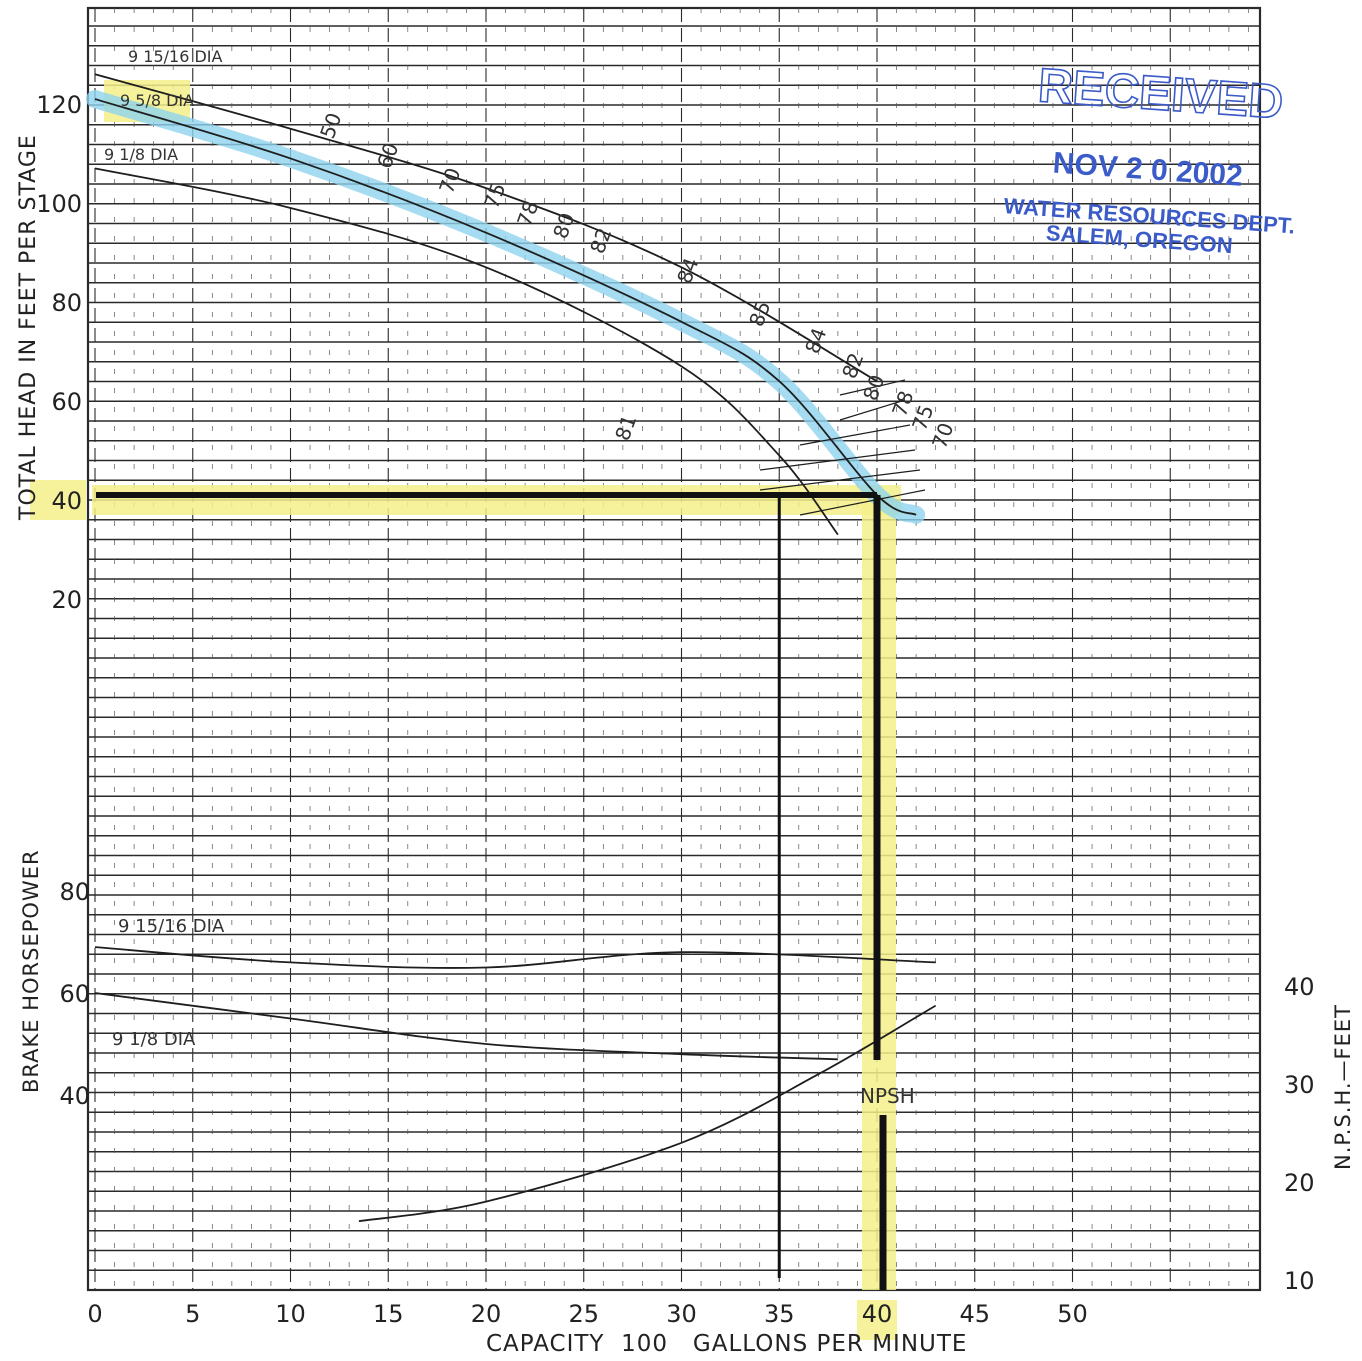 The image size is (1362, 1361). Describe the element at coordinates (66, 402) in the screenshot. I see `head-tick-label: 60` at that location.